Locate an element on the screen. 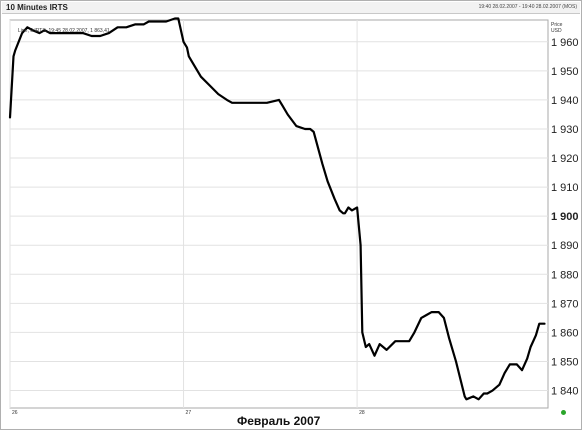 This screenshot has height=430, width=582. y-tick-label: 1 950 is located at coordinates (565, 72).